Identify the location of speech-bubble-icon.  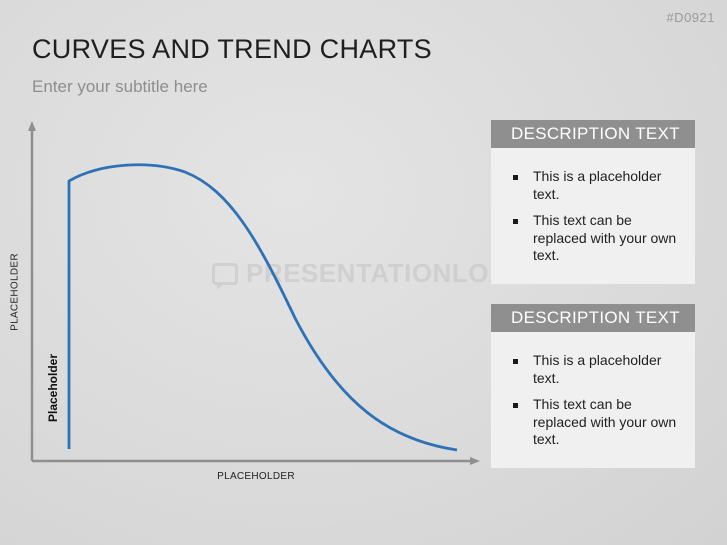
(225, 276).